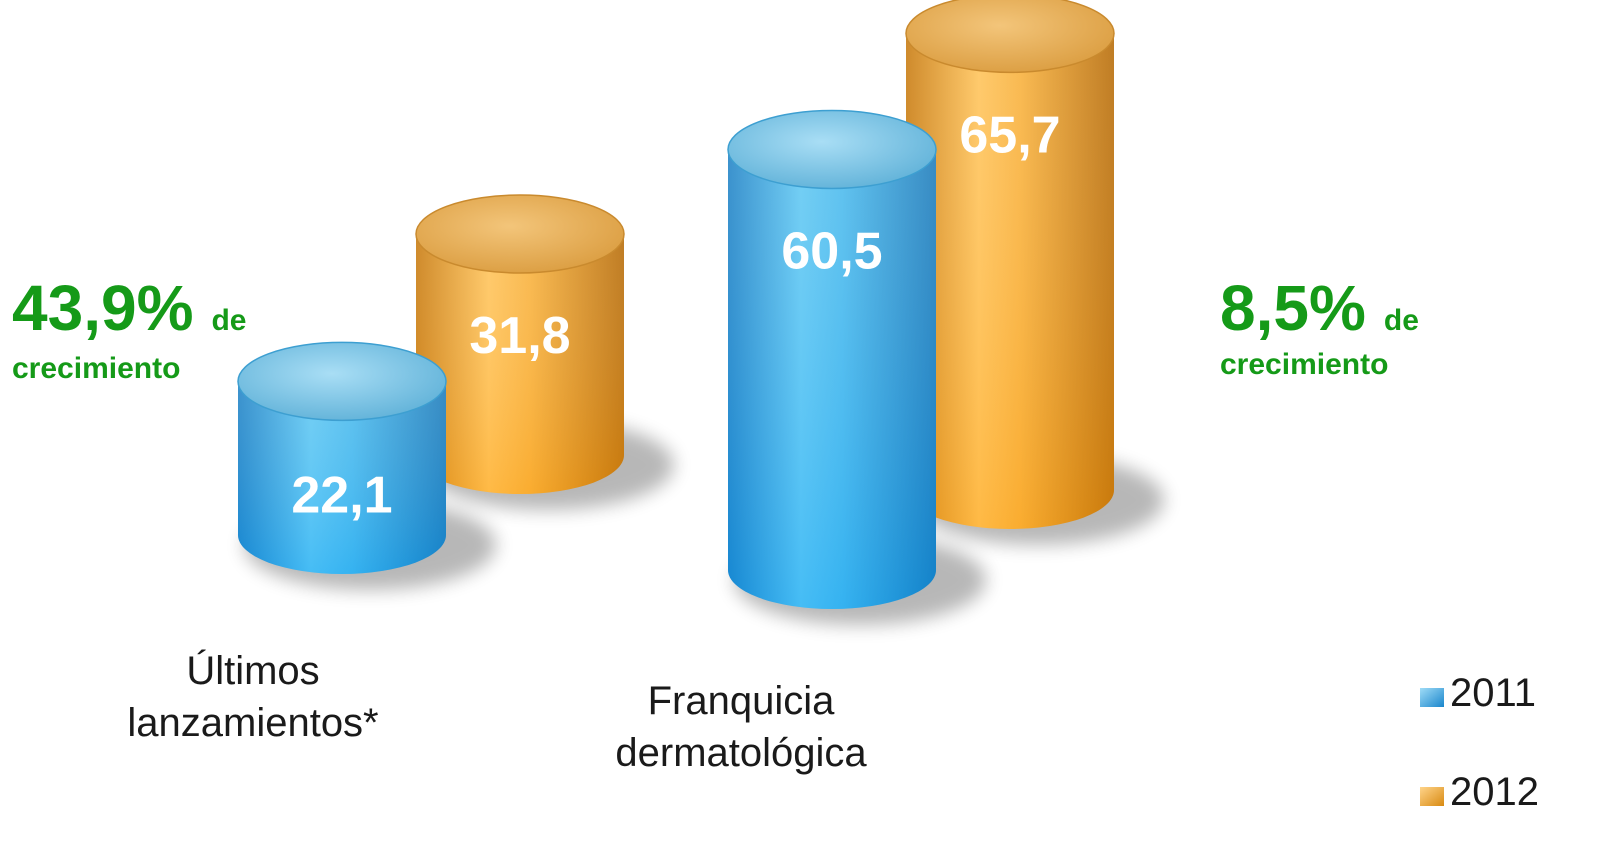 The width and height of the screenshot is (1608, 844). What do you see at coordinates (715, 328) in the screenshot?
I see `annotations-layer: 43,9% de crecimiento 8,5% de crecimiento` at bounding box center [715, 328].